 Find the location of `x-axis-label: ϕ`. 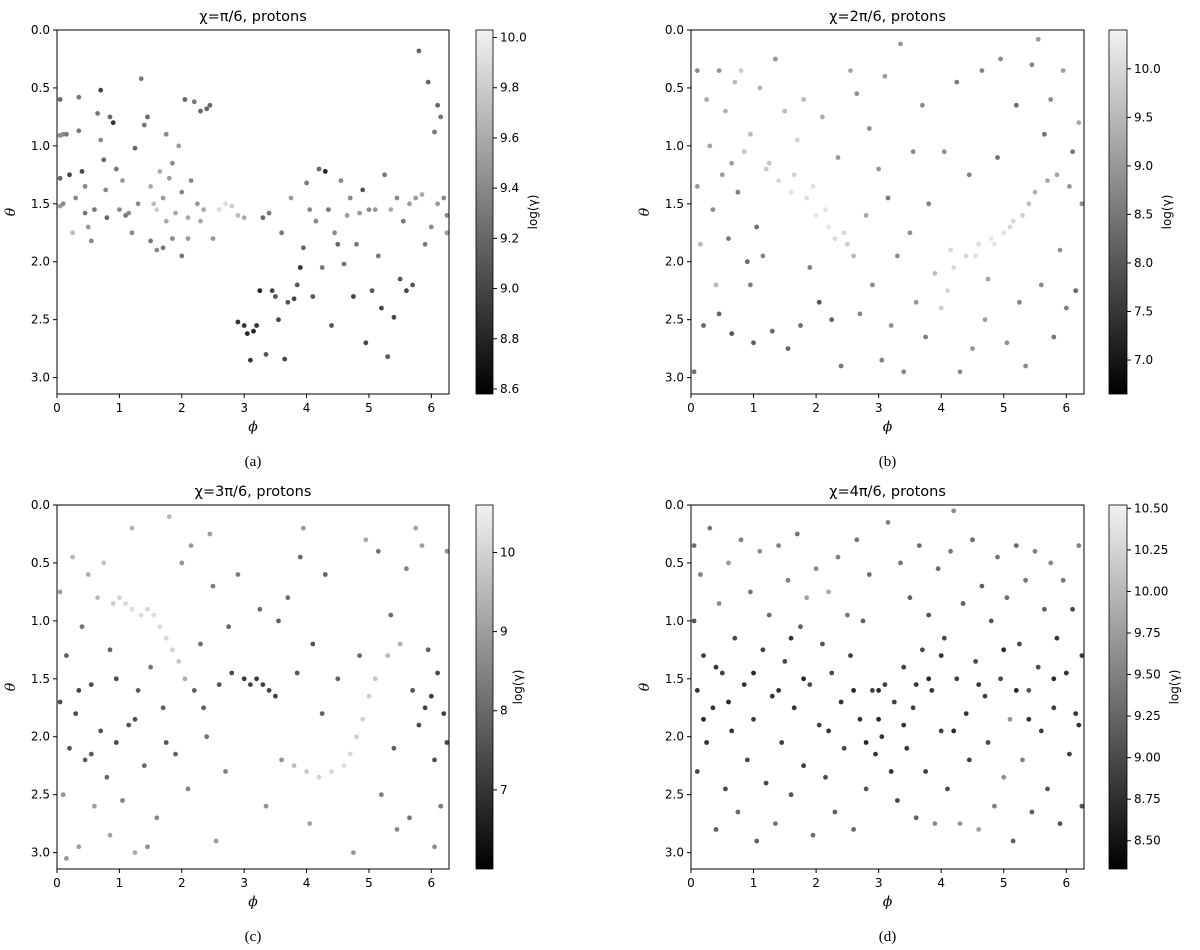

x-axis-label: ϕ is located at coordinates (888, 427).